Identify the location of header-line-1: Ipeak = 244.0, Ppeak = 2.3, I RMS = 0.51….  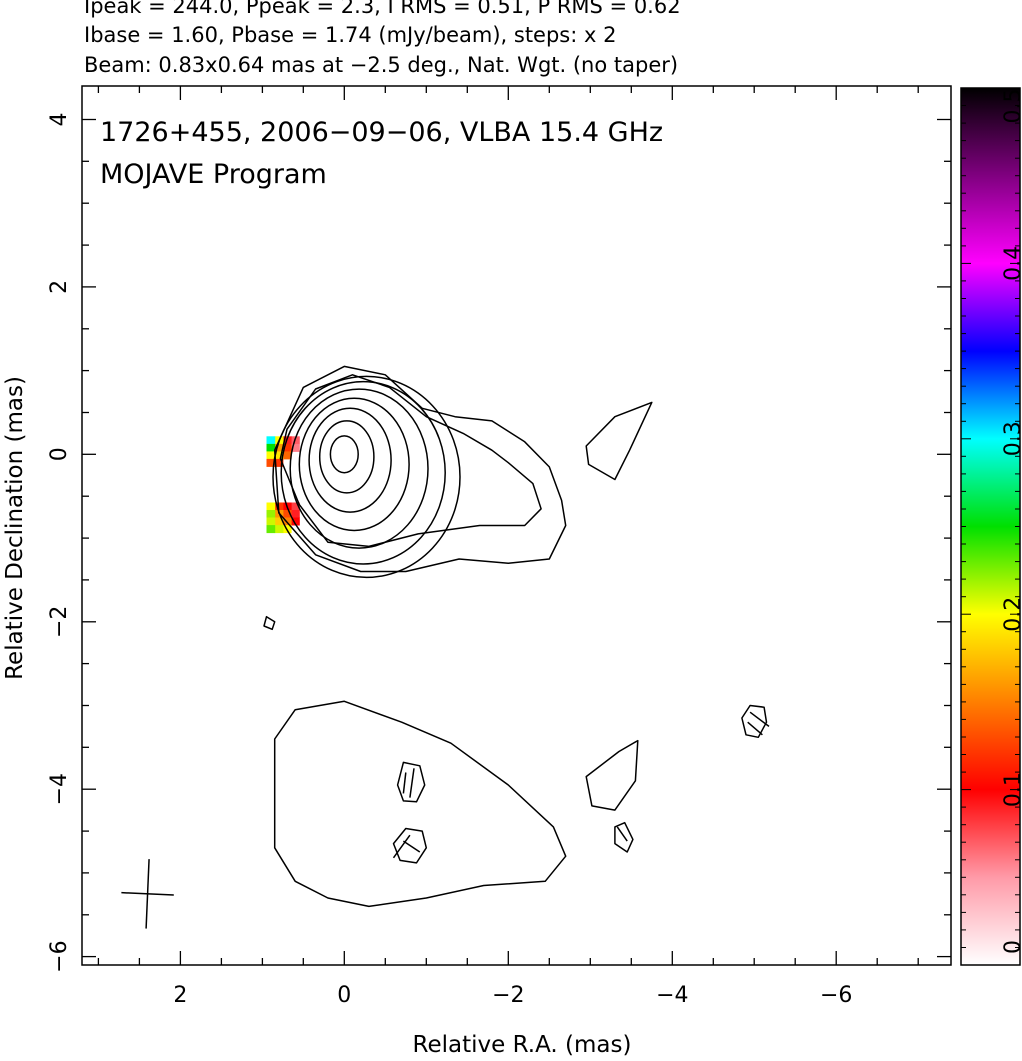
(382, 9).